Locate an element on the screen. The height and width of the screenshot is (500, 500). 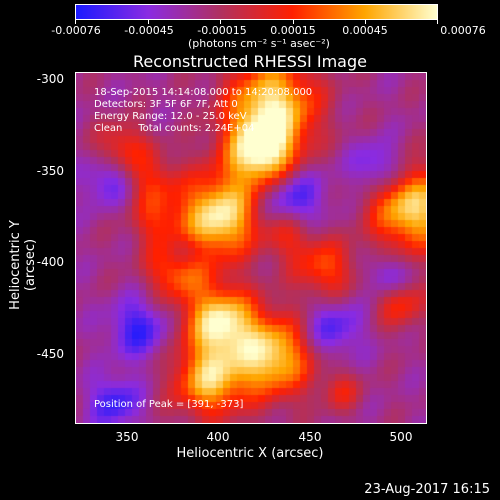
x-tick-label: 350 is located at coordinates (127, 437).